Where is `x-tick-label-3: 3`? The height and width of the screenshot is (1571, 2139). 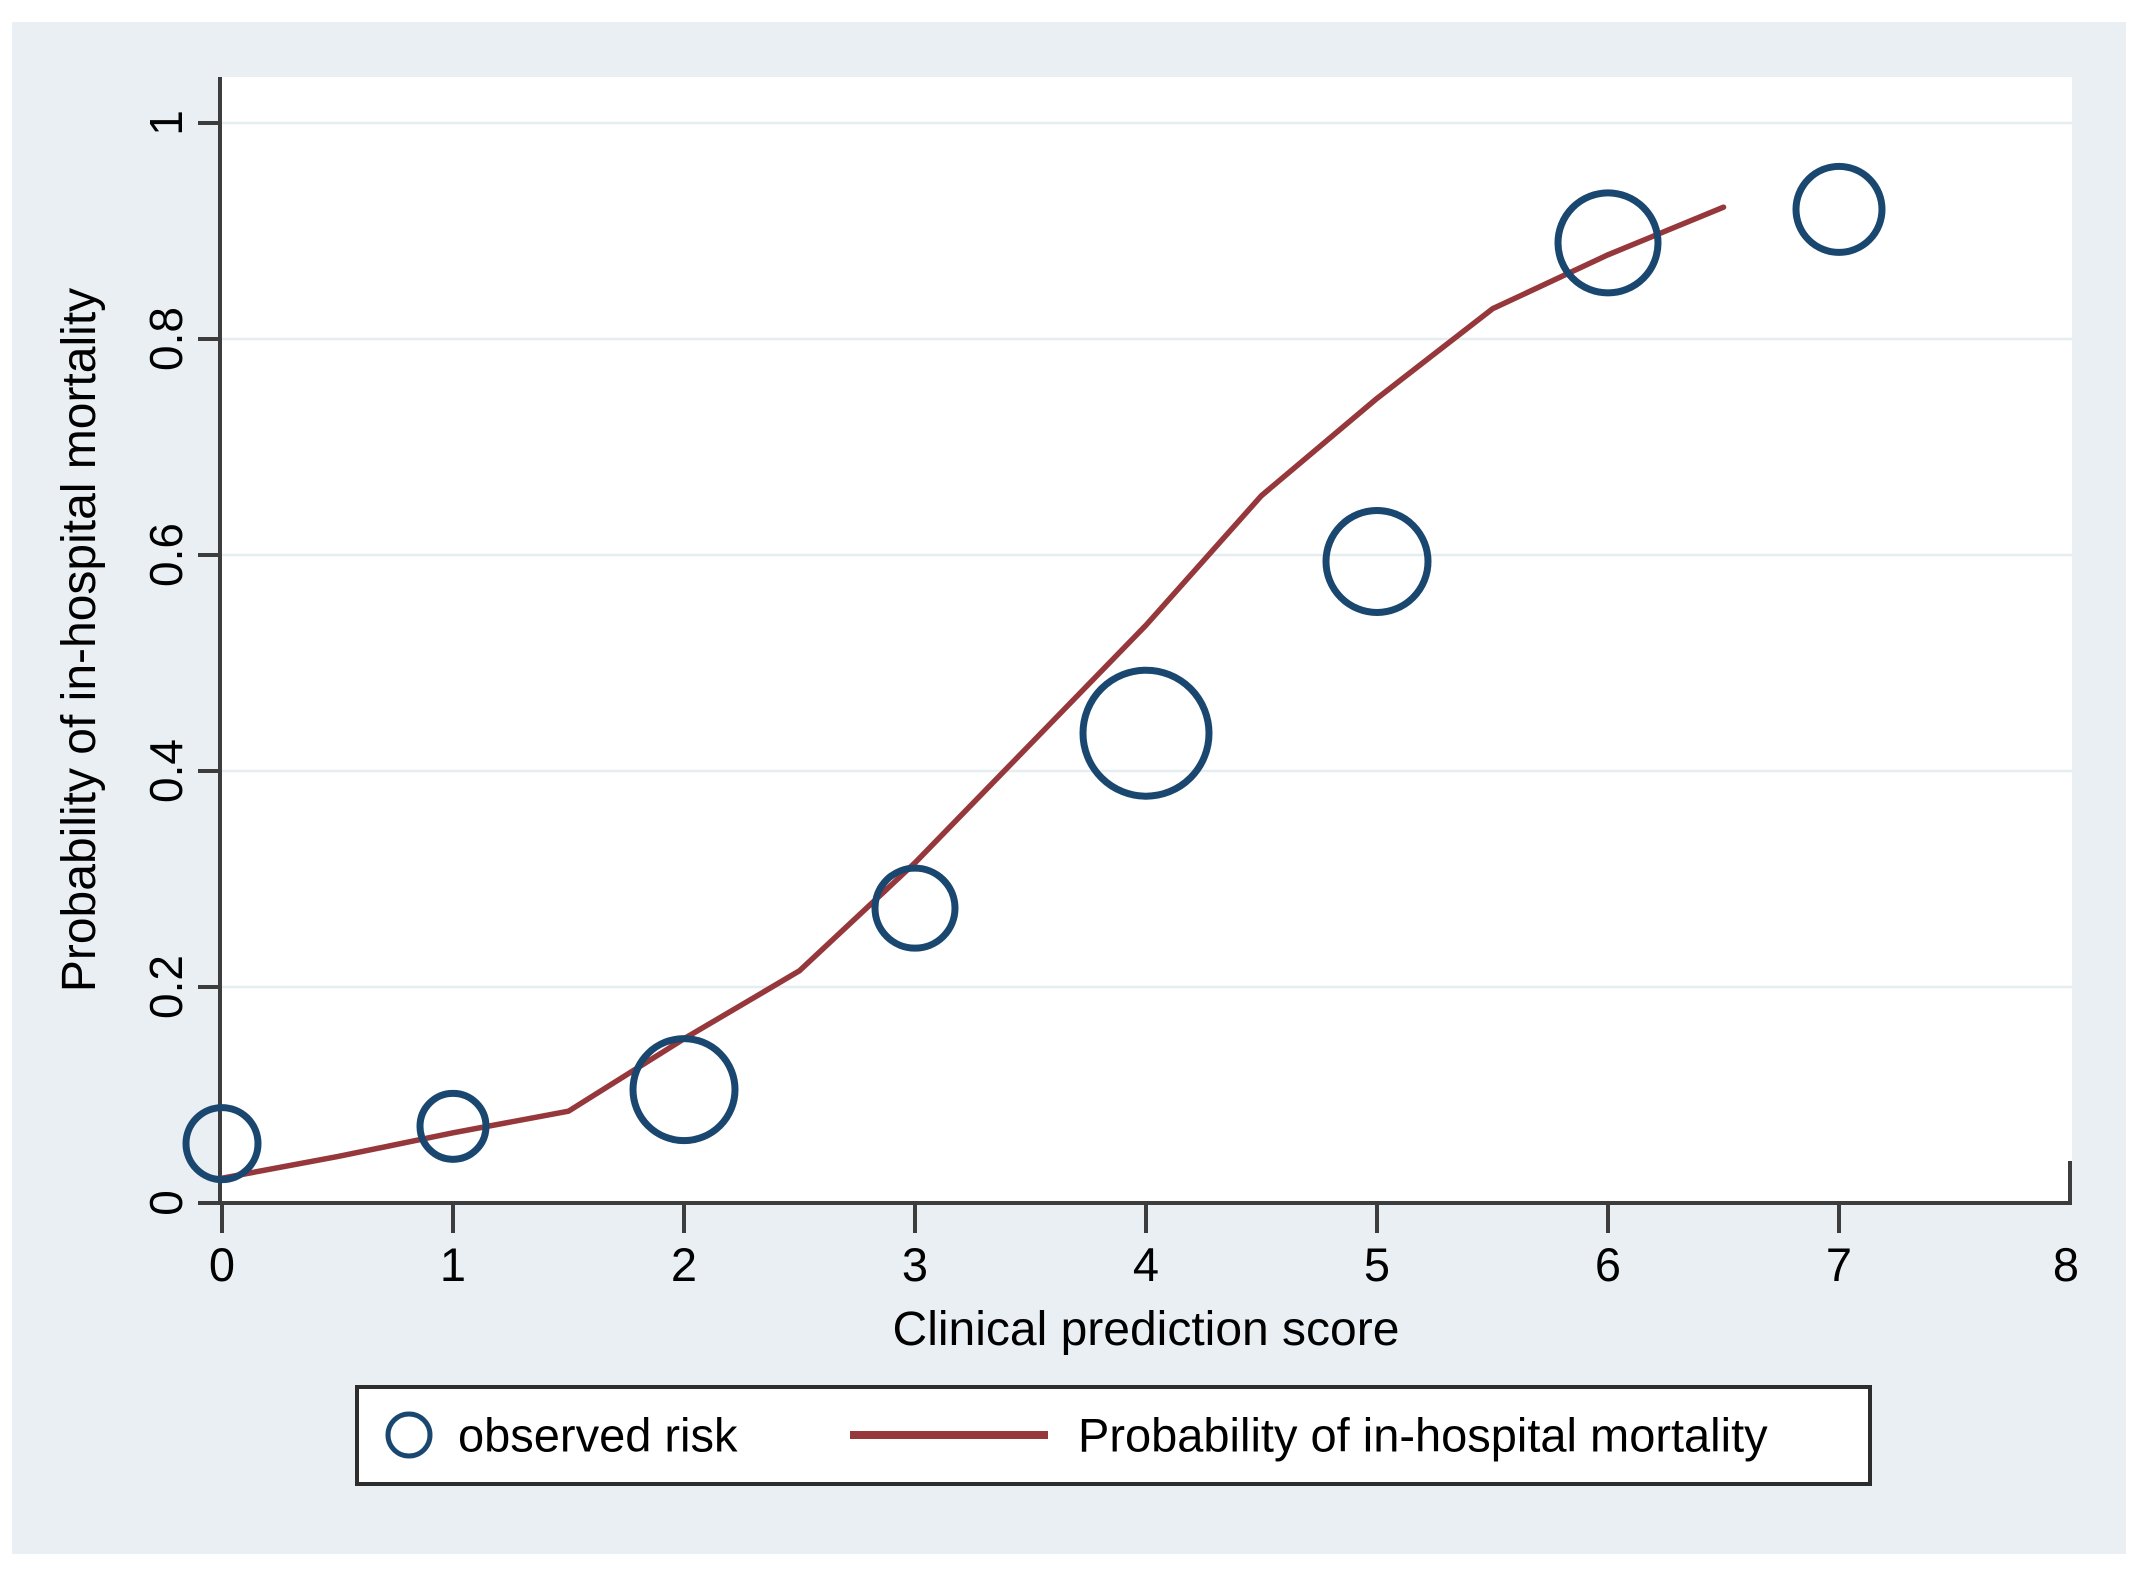
x-tick-label-3: 3 is located at coordinates (915, 1264).